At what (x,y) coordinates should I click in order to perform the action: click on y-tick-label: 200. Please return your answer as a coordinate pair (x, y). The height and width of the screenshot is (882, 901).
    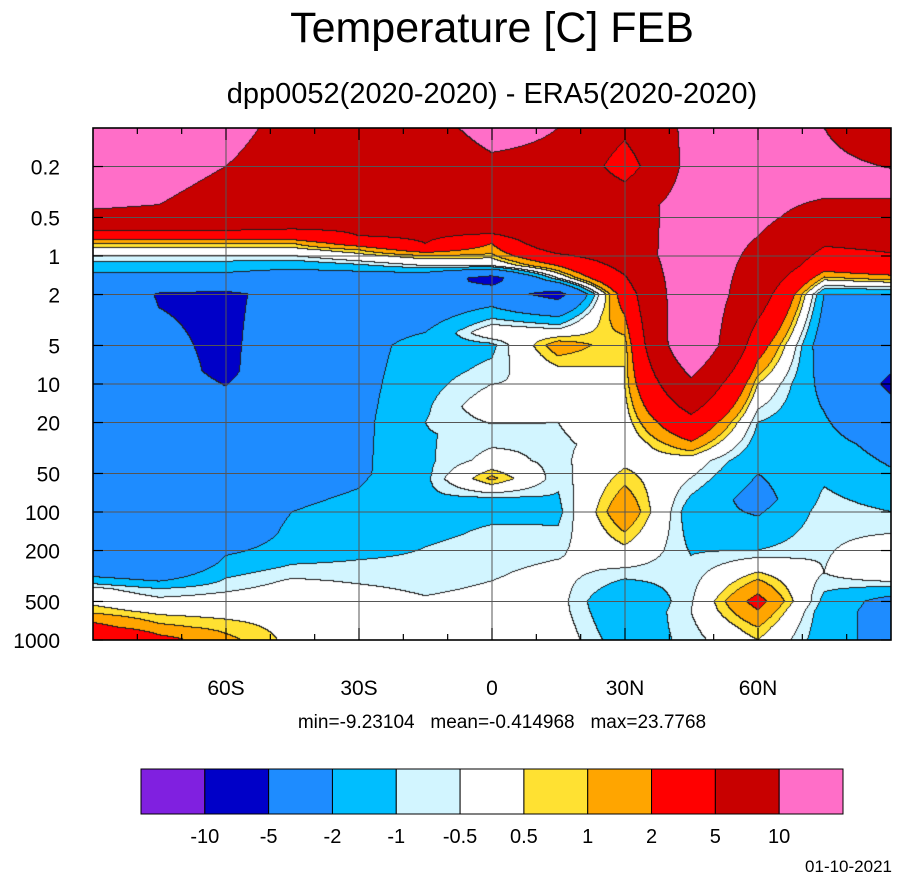
    Looking at the image, I should click on (42, 552).